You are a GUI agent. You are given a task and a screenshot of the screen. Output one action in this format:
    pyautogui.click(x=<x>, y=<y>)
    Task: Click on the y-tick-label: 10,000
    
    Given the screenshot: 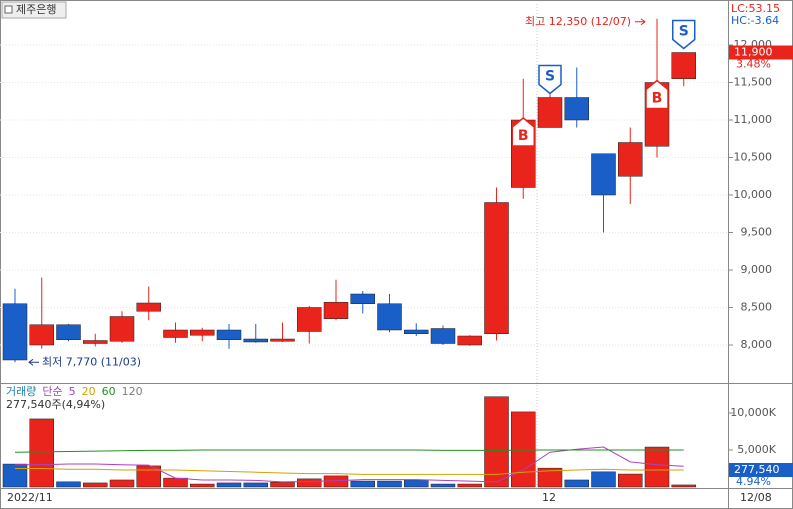 What is the action you would take?
    pyautogui.click(x=753, y=194)
    